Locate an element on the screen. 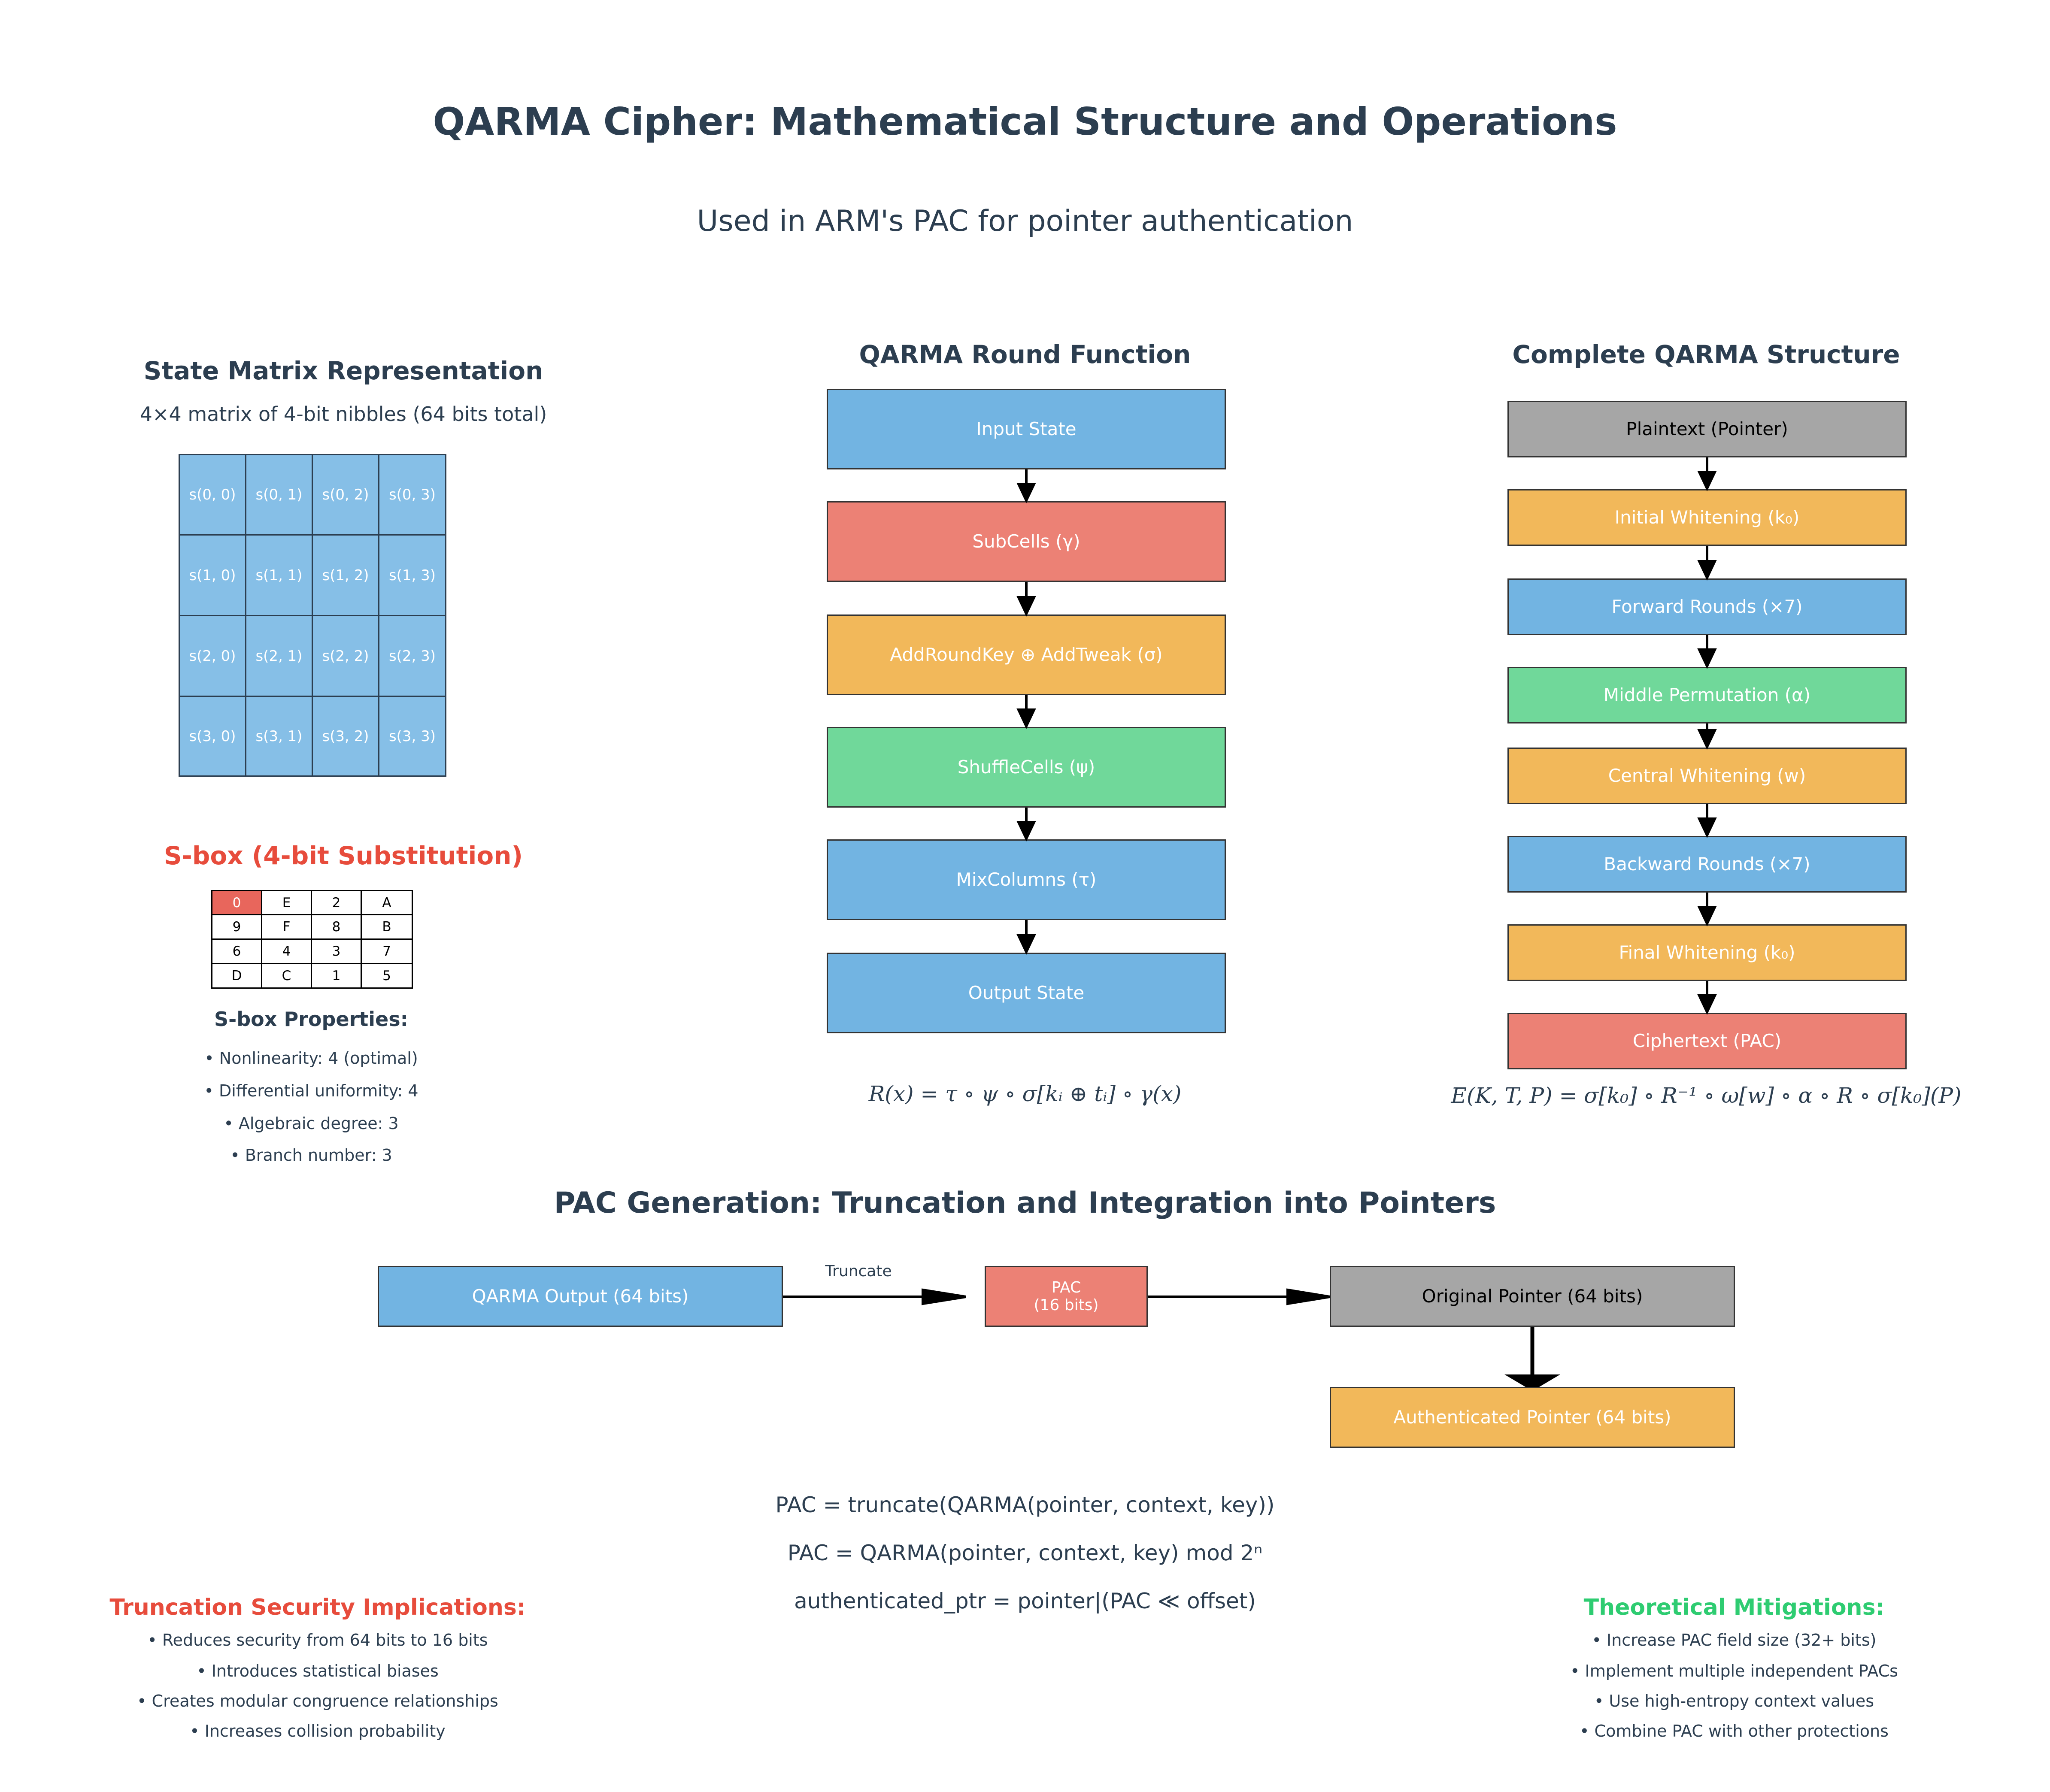 The height and width of the screenshot is (1792, 2050). state-cell: s(1, 3) is located at coordinates (412, 575).